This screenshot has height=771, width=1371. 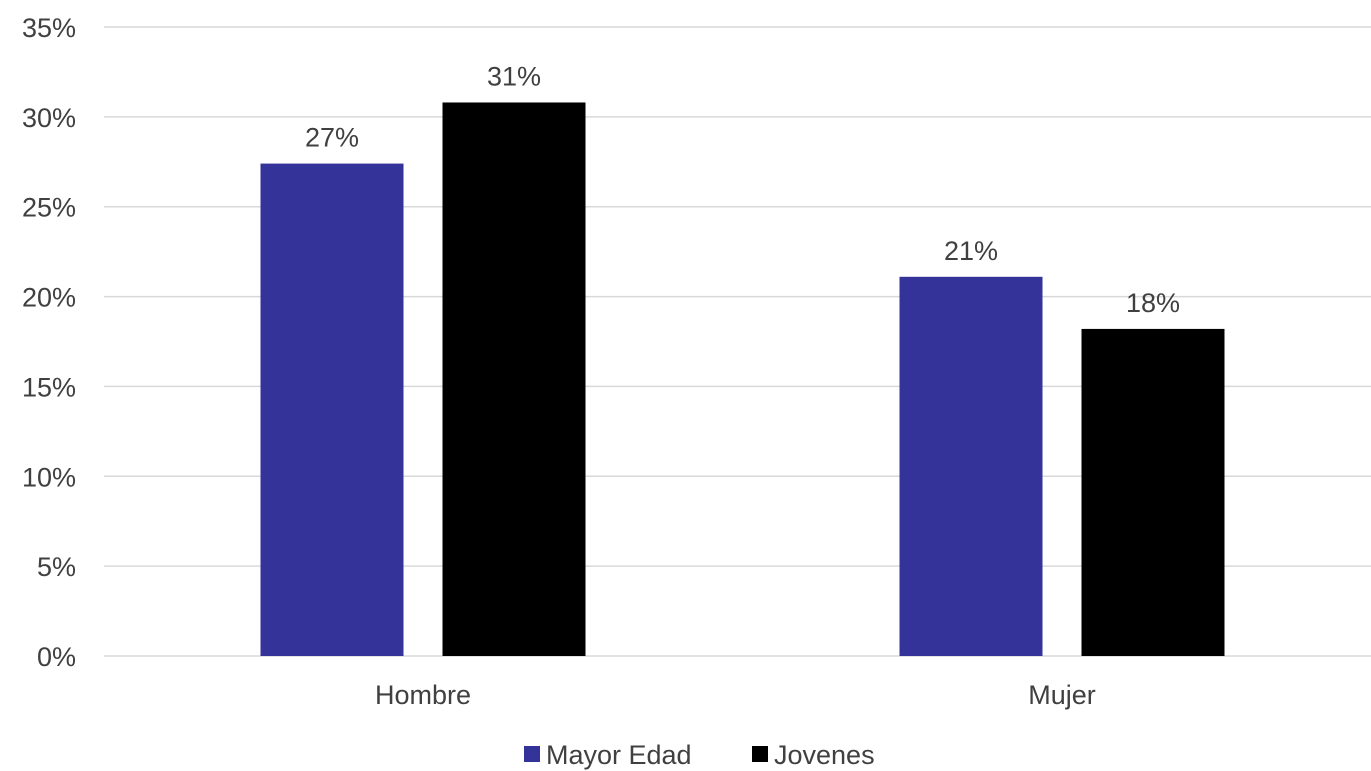 I want to click on data-label: 31%, so click(x=514, y=76).